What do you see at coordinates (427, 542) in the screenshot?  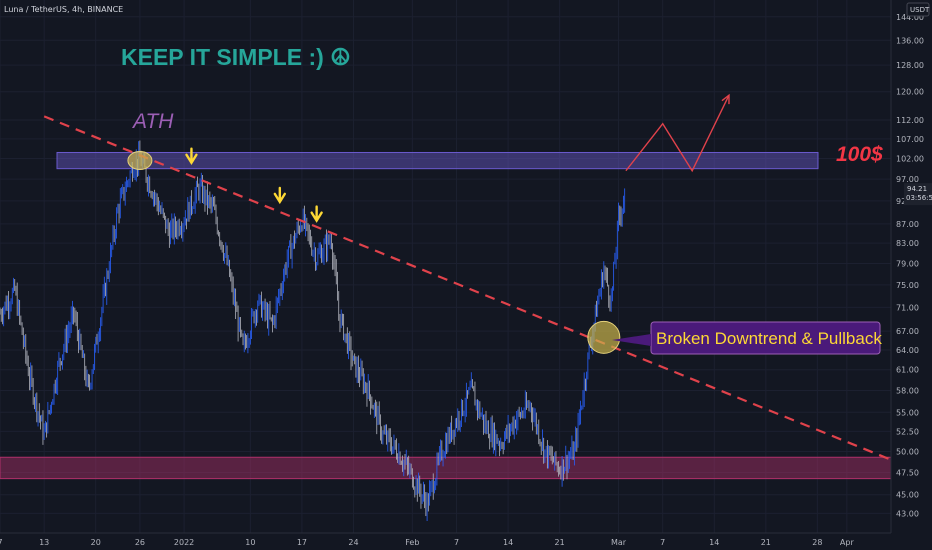 I see `x-axis-ticks: 7 13 20 26 2022 10 17 24 Feb 7 14 21 Mar 7 14 21 28 Apr` at bounding box center [427, 542].